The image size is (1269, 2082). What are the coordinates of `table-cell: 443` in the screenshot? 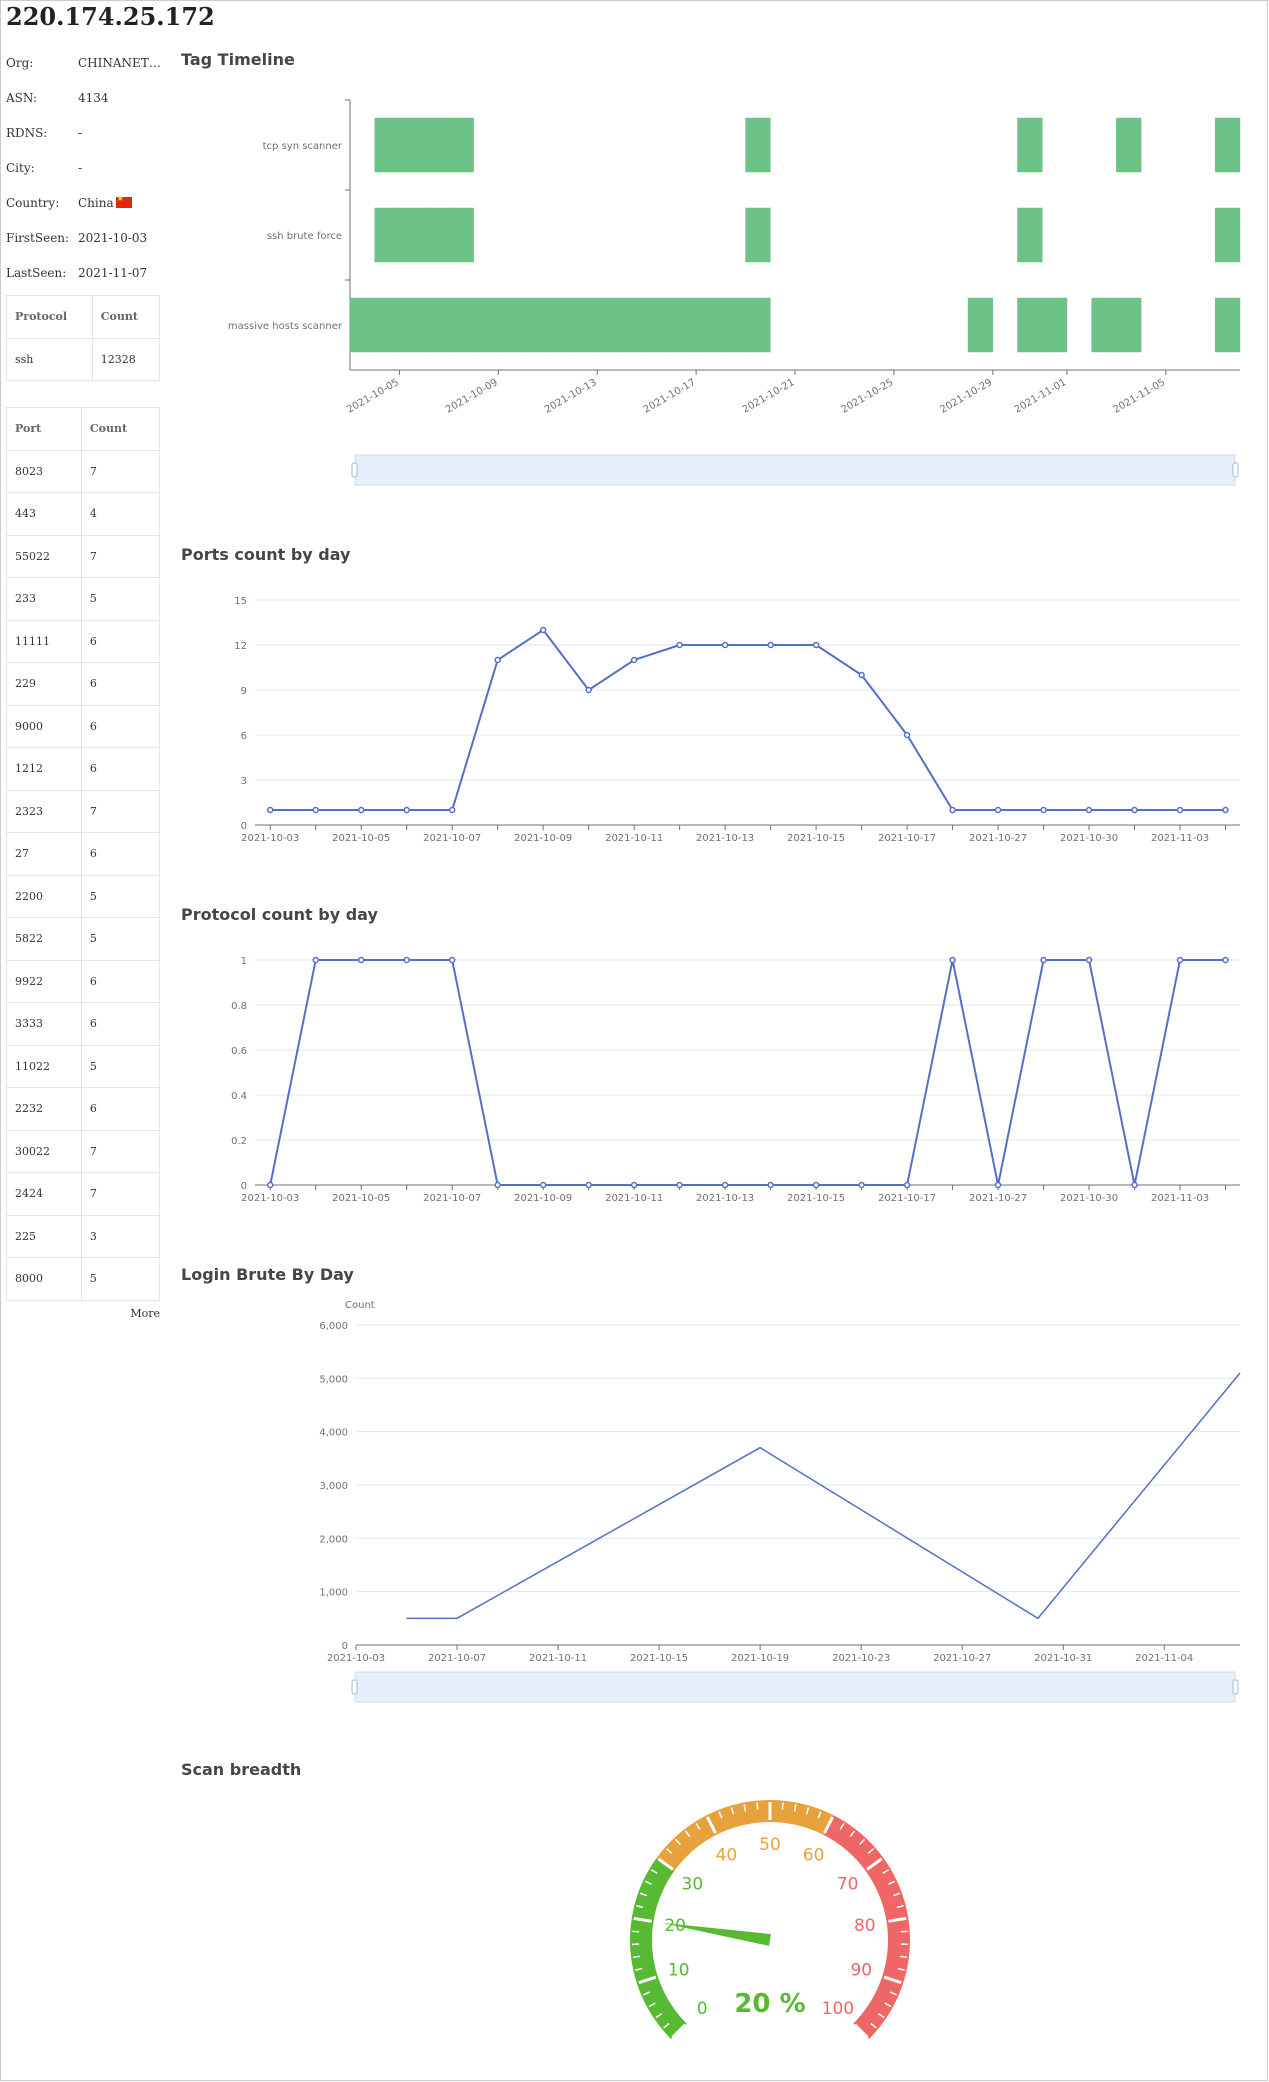 It's located at (44, 514).